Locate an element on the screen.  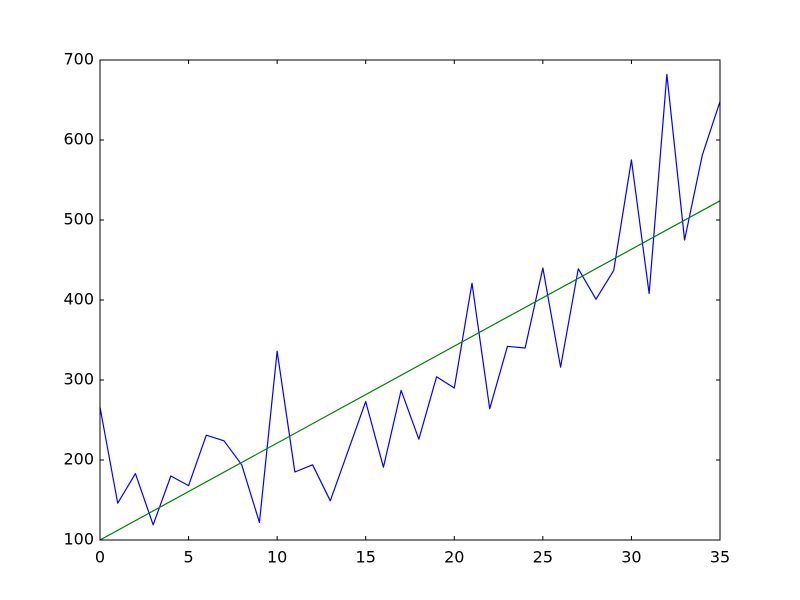
y-tick-label: 500 is located at coordinates (78, 219).